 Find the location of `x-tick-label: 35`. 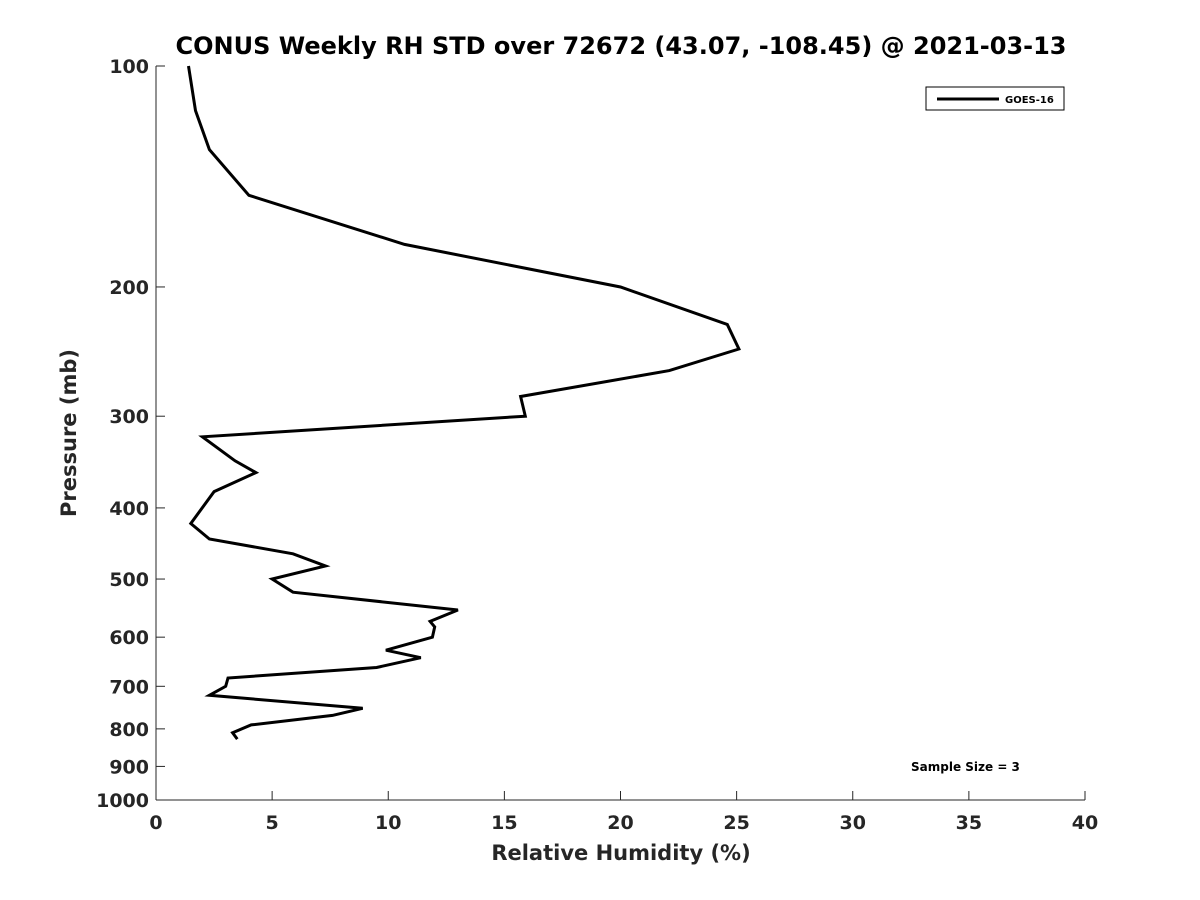

x-tick-label: 35 is located at coordinates (969, 823).